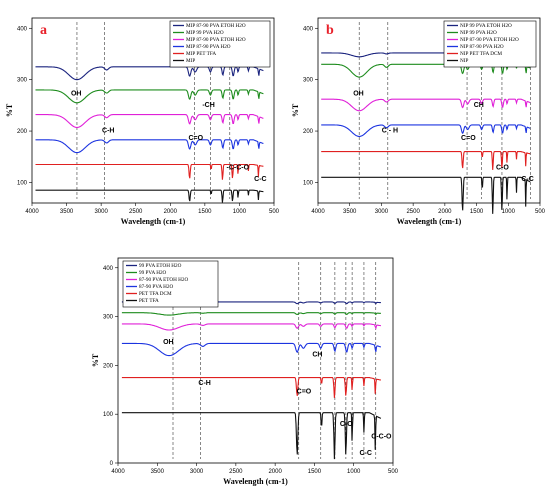 The image size is (550, 500). Describe the element at coordinates (238, 168) in the screenshot. I see `peak-annotation: -C-C-O` at that location.